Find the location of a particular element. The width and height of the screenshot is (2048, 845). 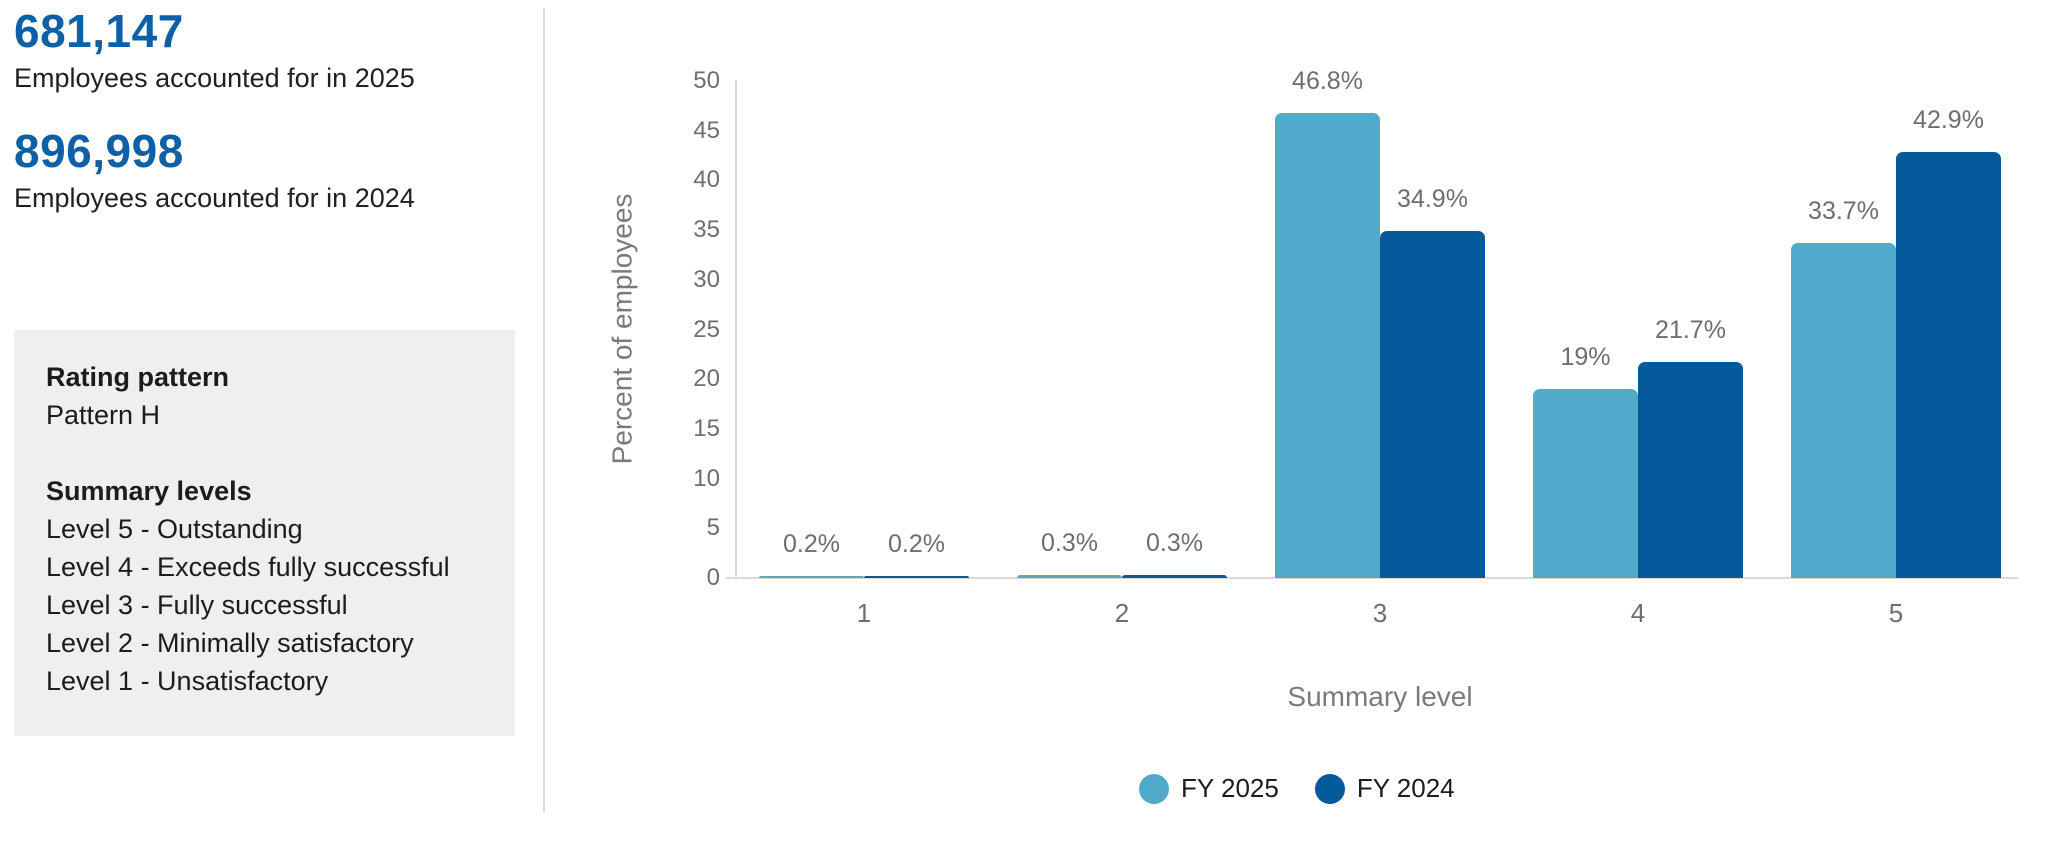

legend-item-fy-2024: FY 2024 is located at coordinates (1384, 788).